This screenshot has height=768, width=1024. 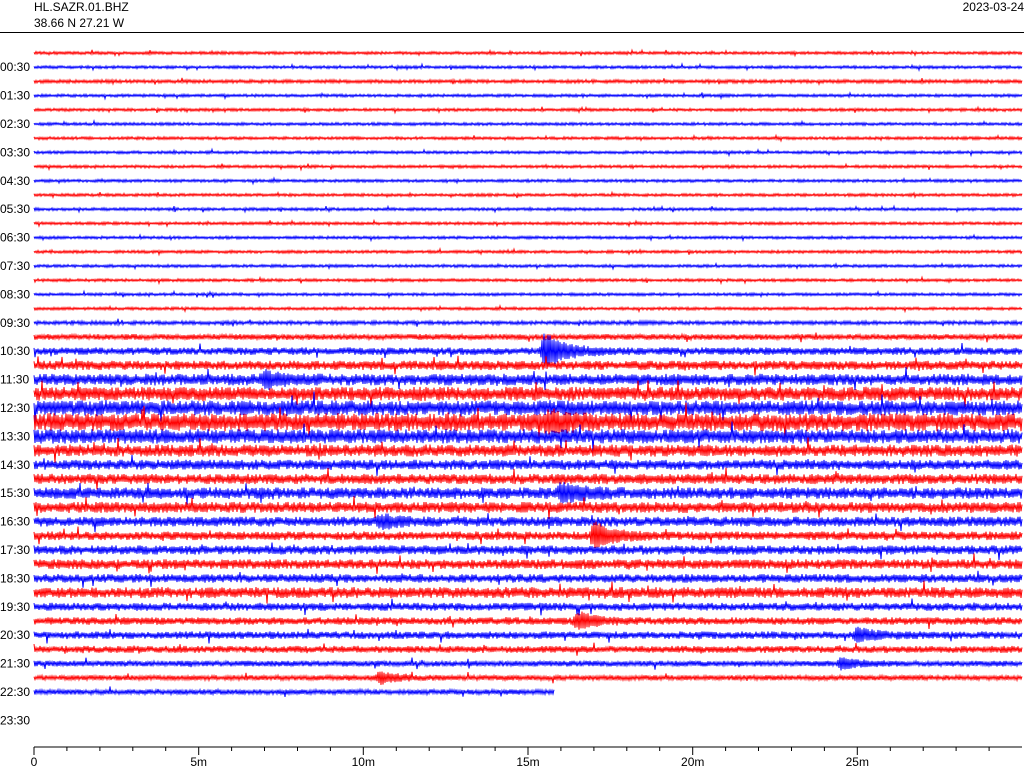 What do you see at coordinates (15, 67) in the screenshot?
I see `row-label: 00:30` at bounding box center [15, 67].